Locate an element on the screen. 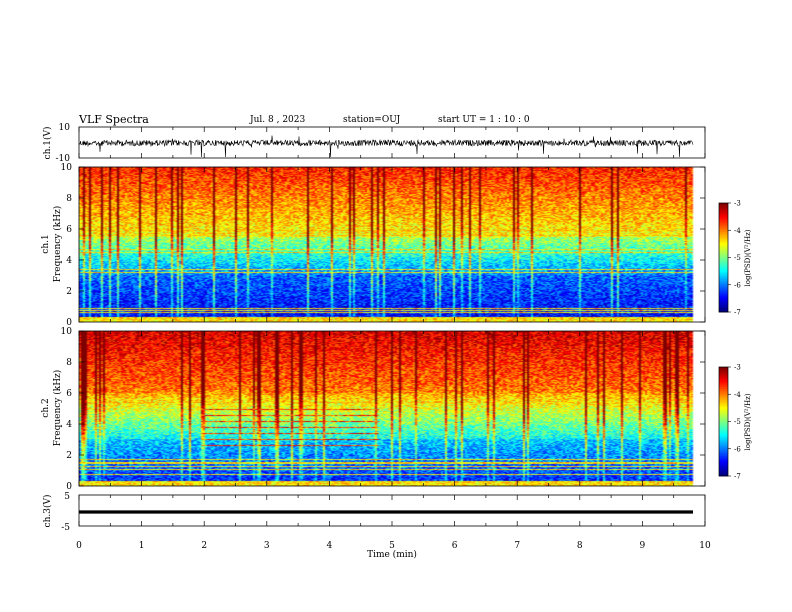 The image size is (792, 612). ch1-waveform-ticks is located at coordinates (392, 142).